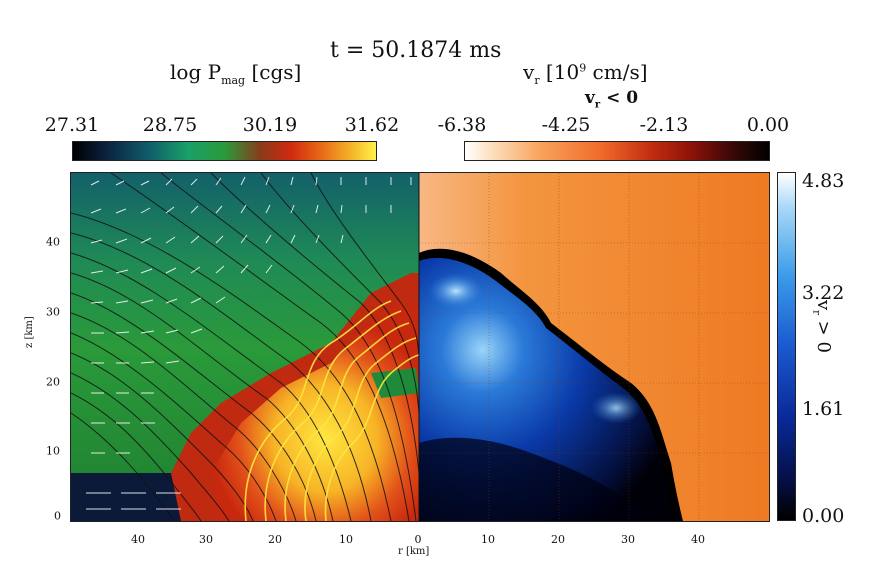 This screenshot has height=581, width=872. I want to click on vr-title-sub: r, so click(537, 80).